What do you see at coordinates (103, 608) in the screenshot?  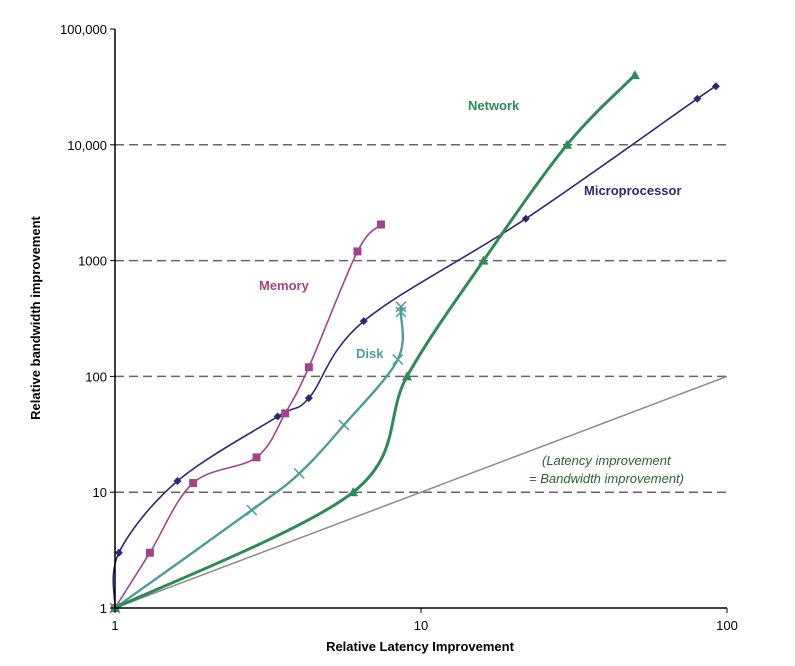 I see `y-tick-label: 1` at bounding box center [103, 608].